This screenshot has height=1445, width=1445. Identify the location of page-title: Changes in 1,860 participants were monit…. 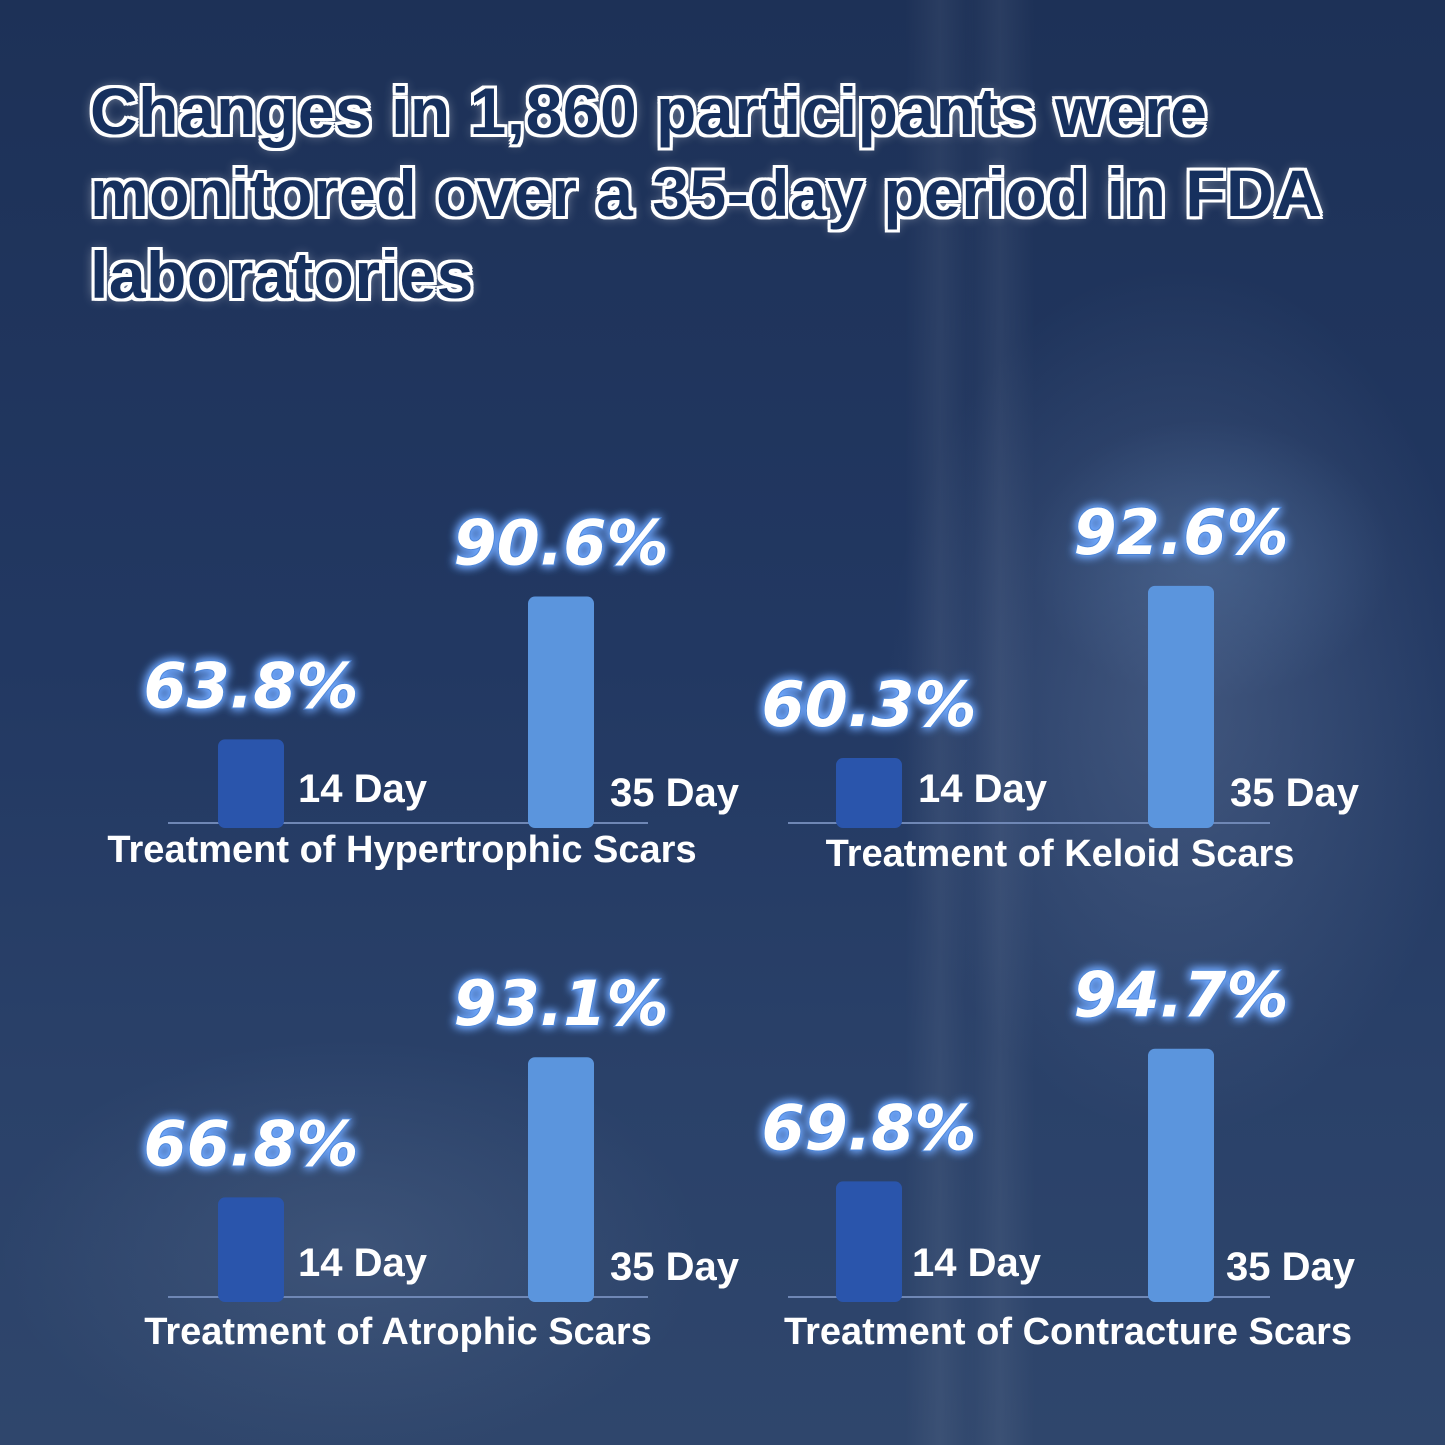
(705, 193).